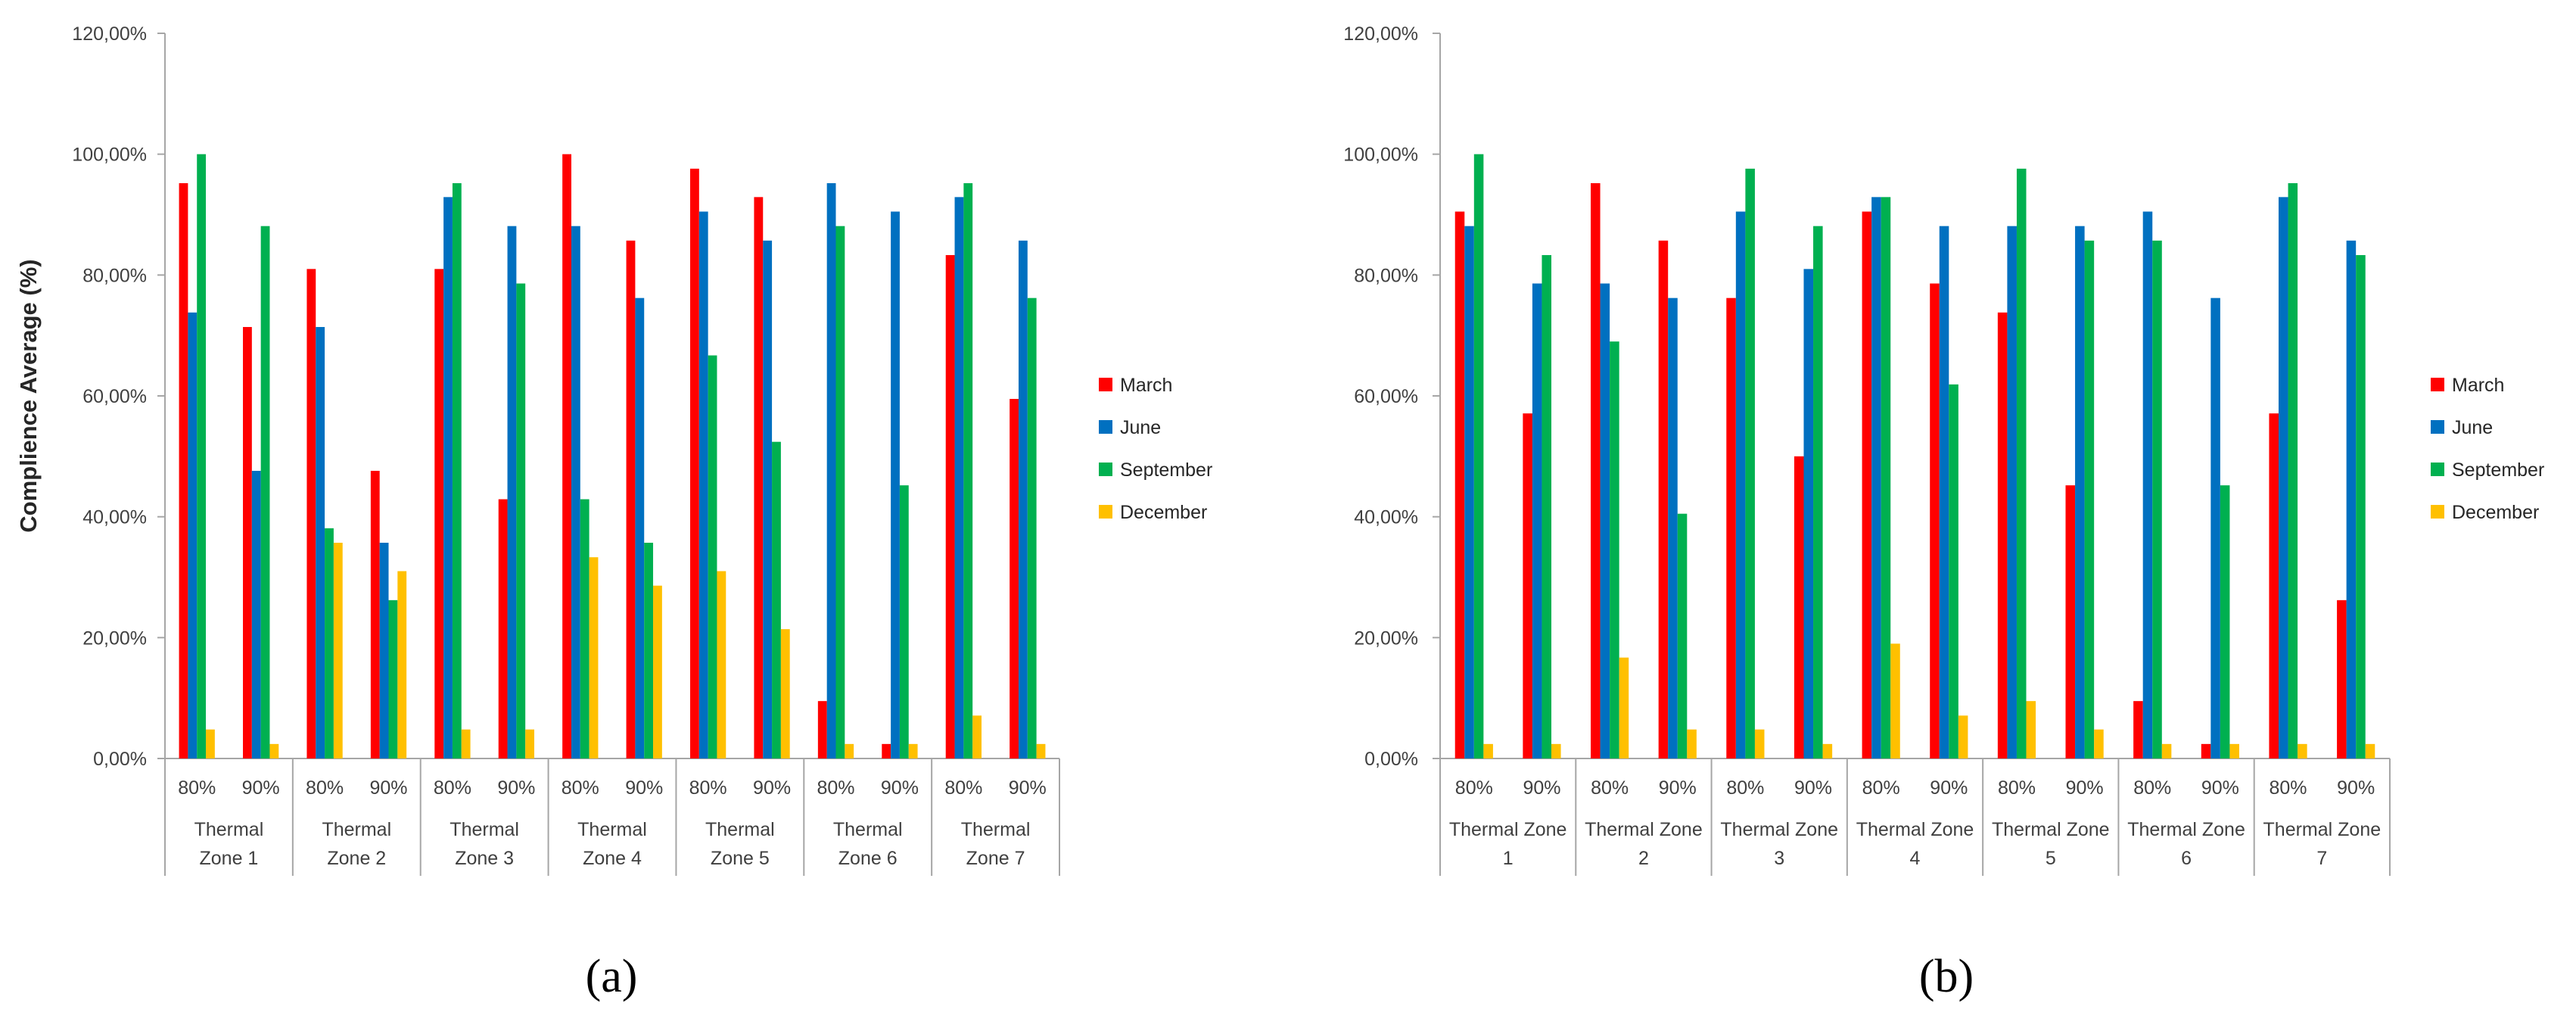 This screenshot has height=1031, width=2576. I want to click on group-label-line2: Zone 1, so click(229, 858).